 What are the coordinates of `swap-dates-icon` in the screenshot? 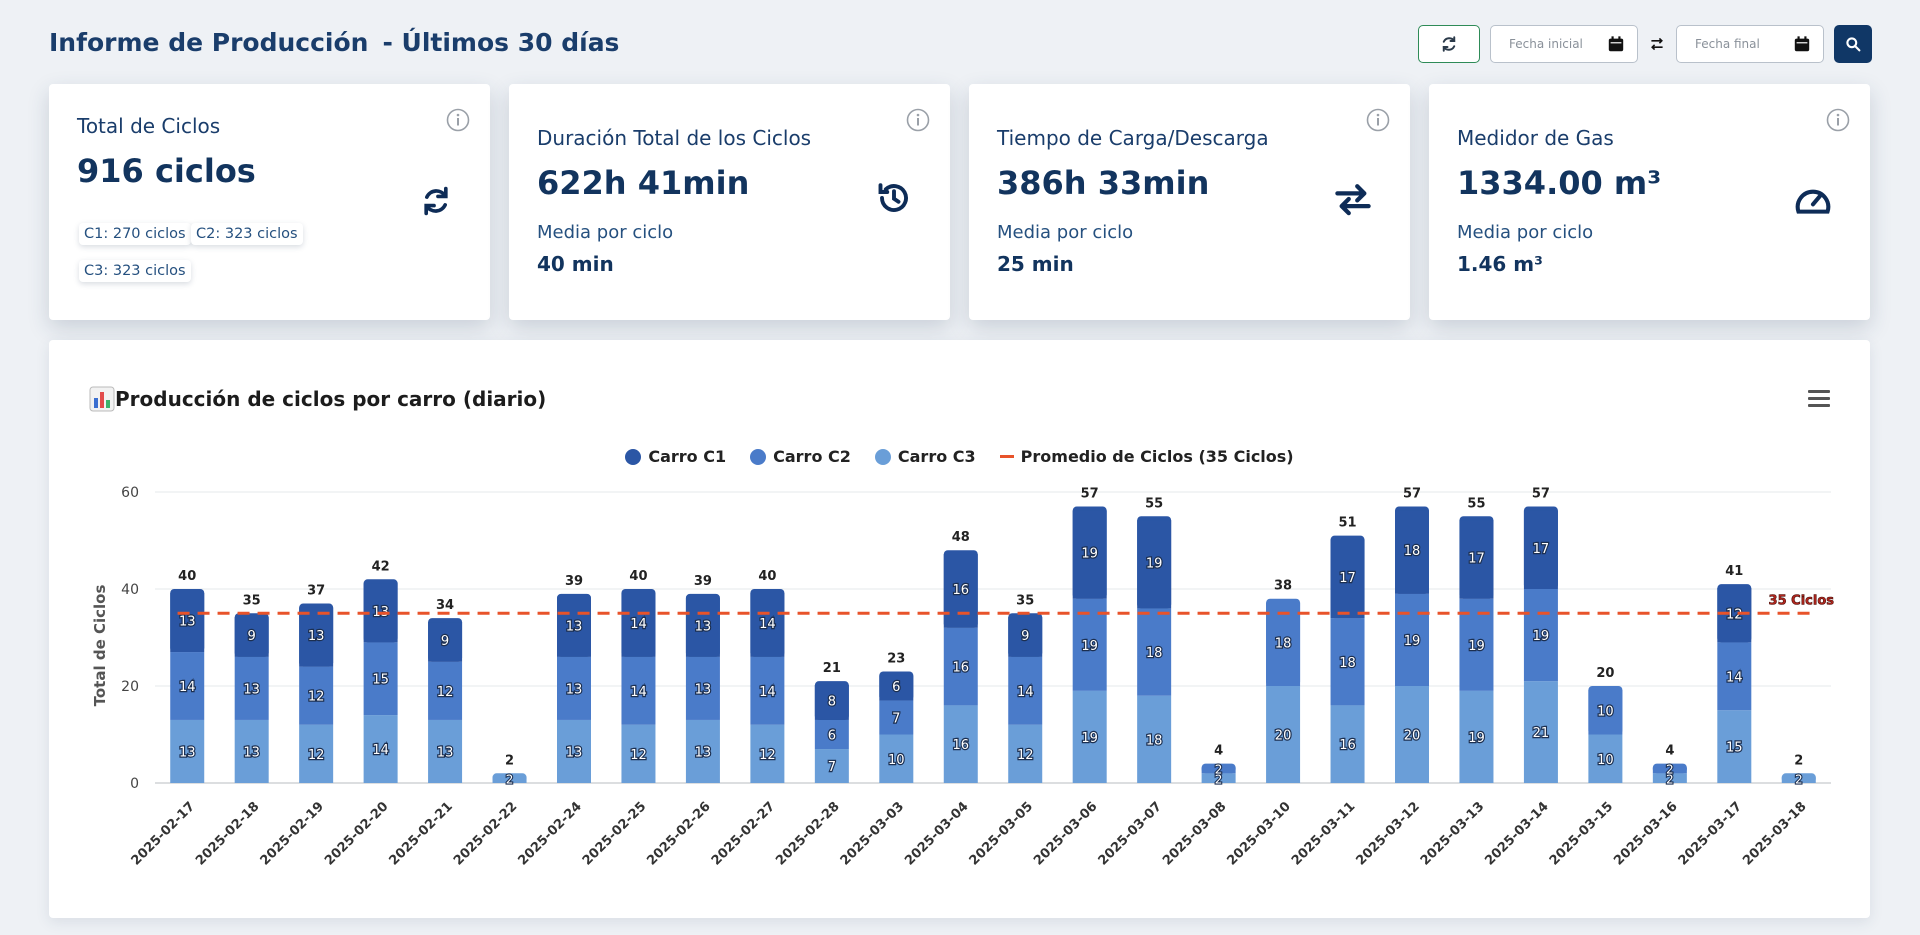 It's located at (1657, 44).